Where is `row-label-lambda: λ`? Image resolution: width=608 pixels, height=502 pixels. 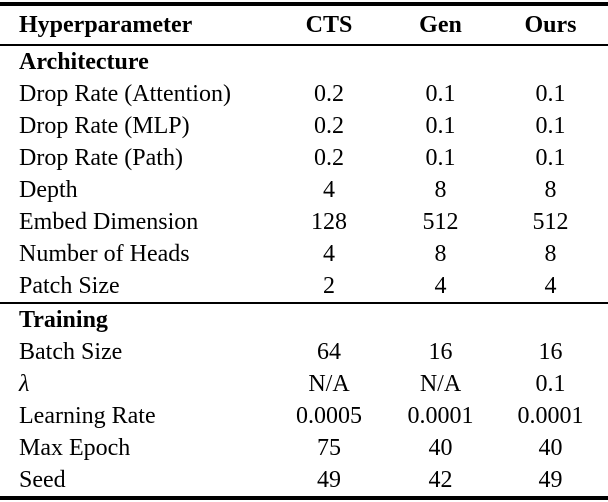
row-label-lambda: λ is located at coordinates (24, 384).